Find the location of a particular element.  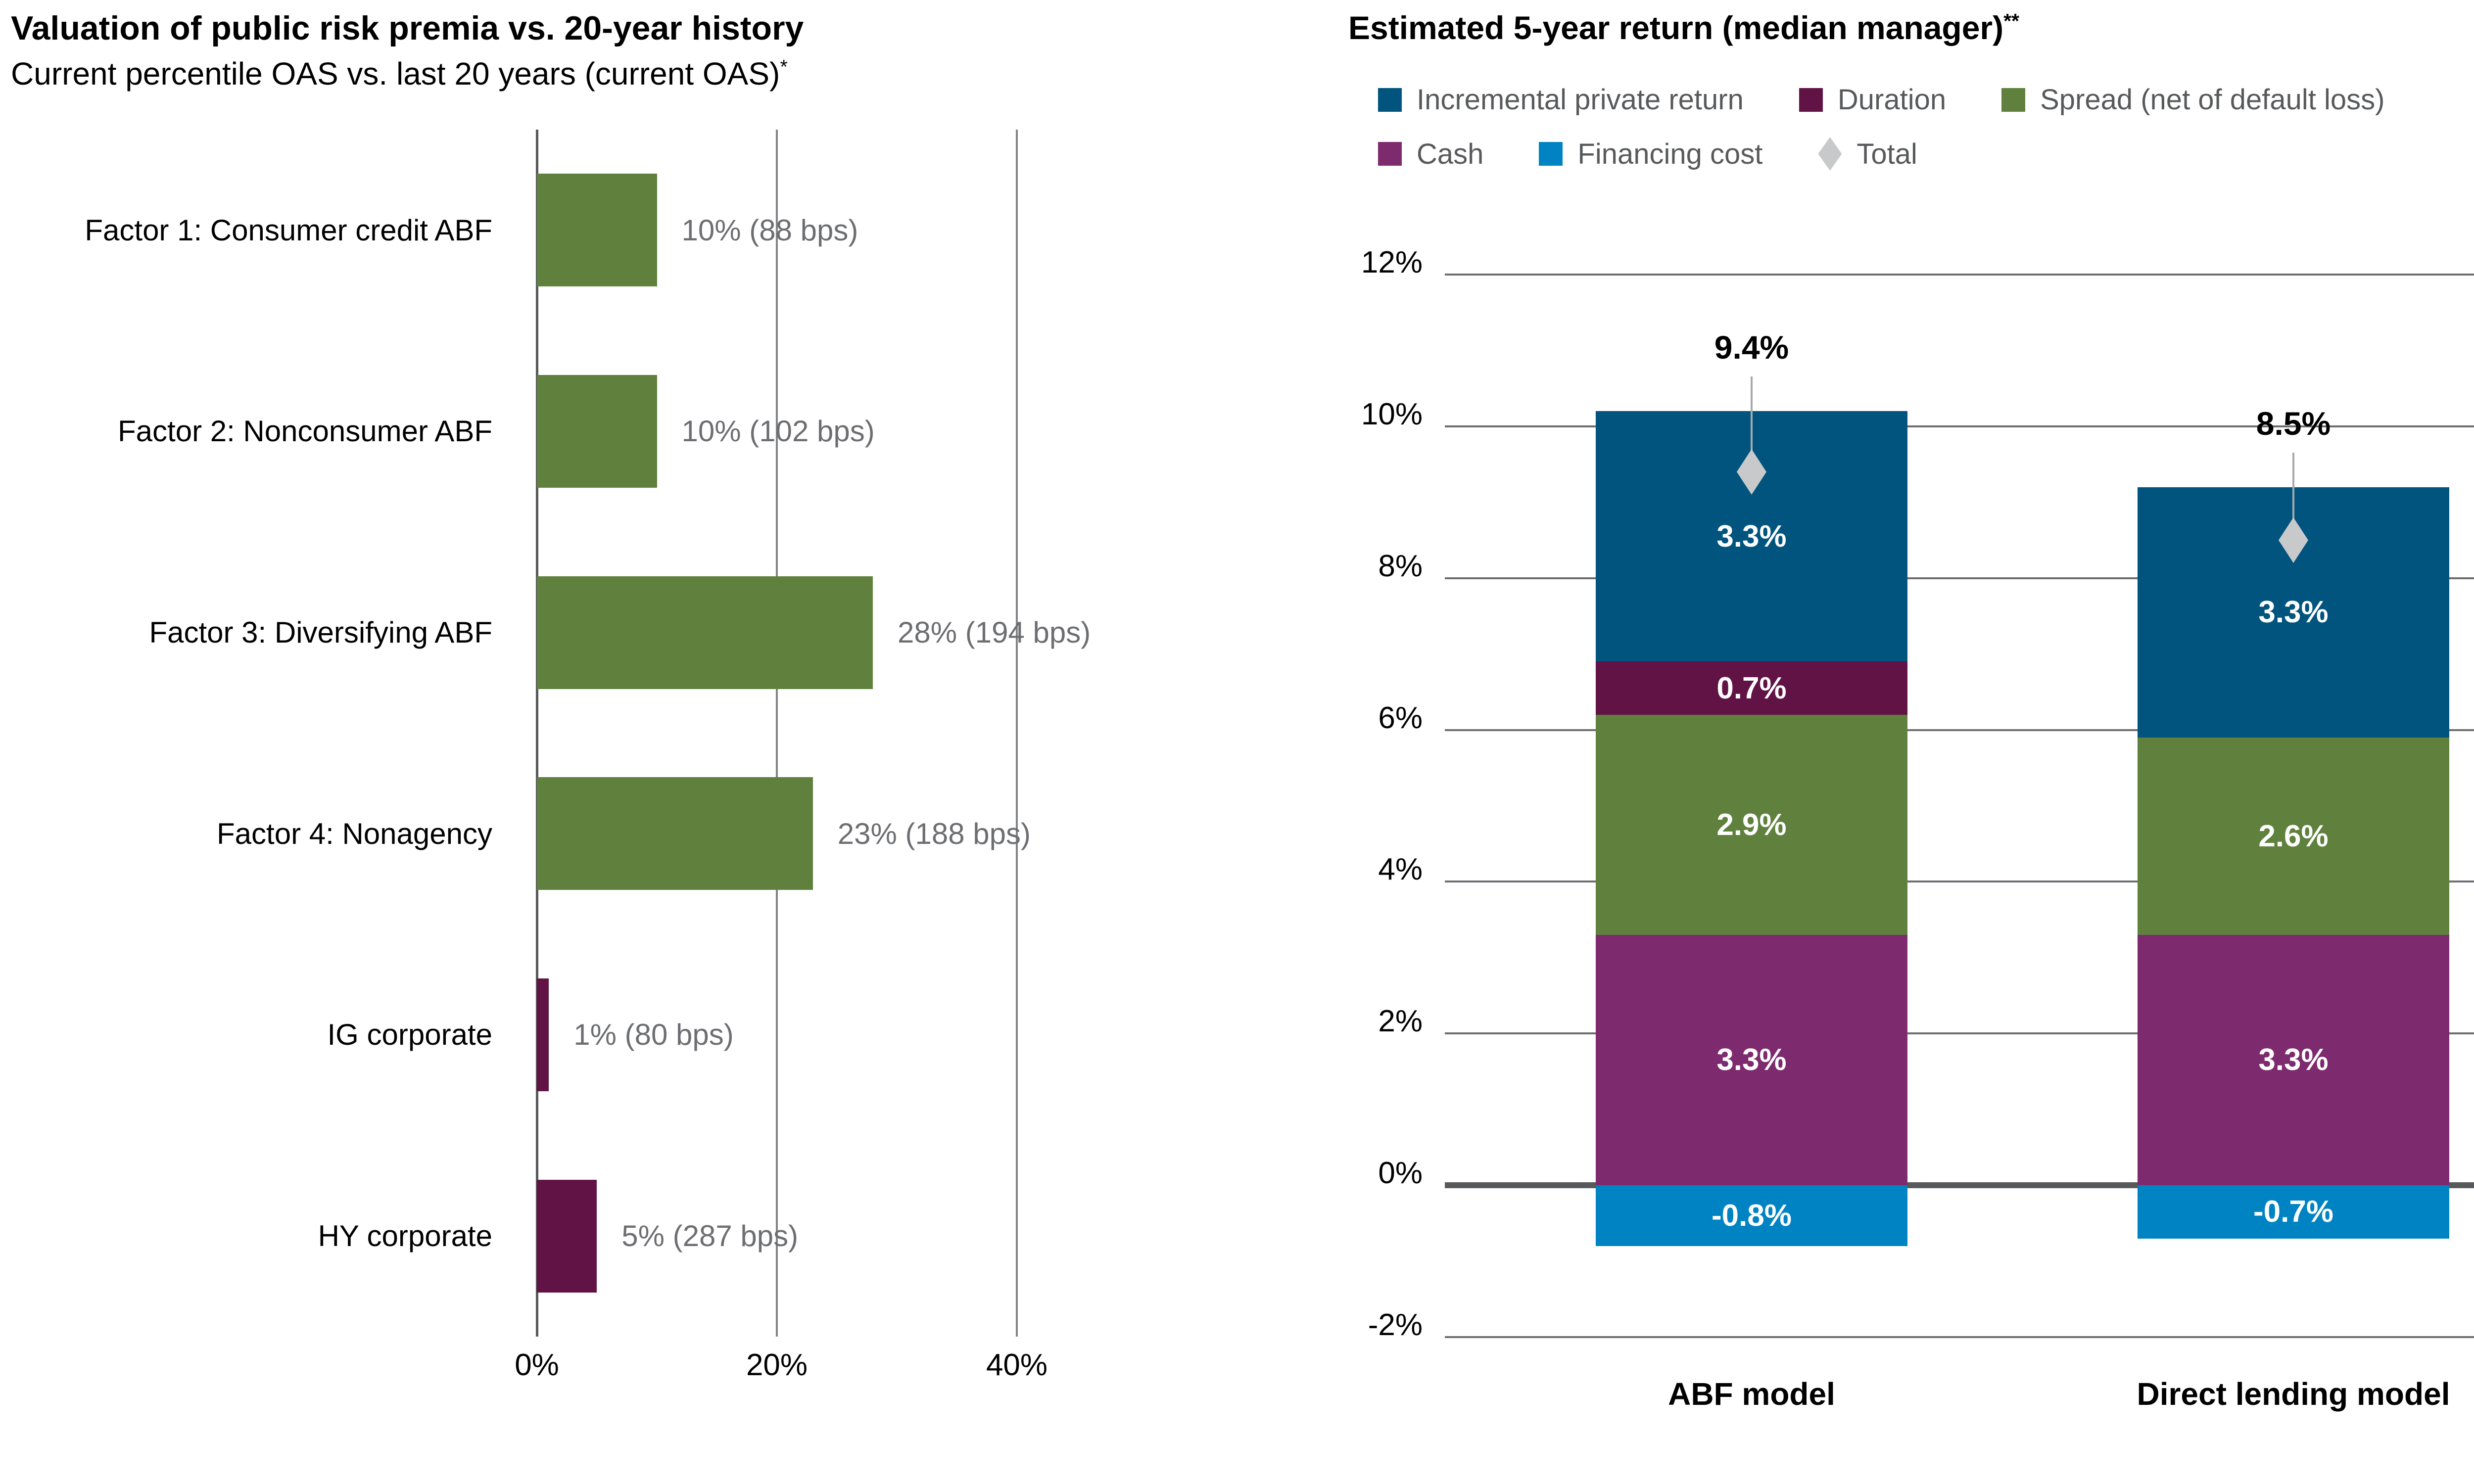

legend-label-financing-cost: Financing cost is located at coordinates (1670, 154).